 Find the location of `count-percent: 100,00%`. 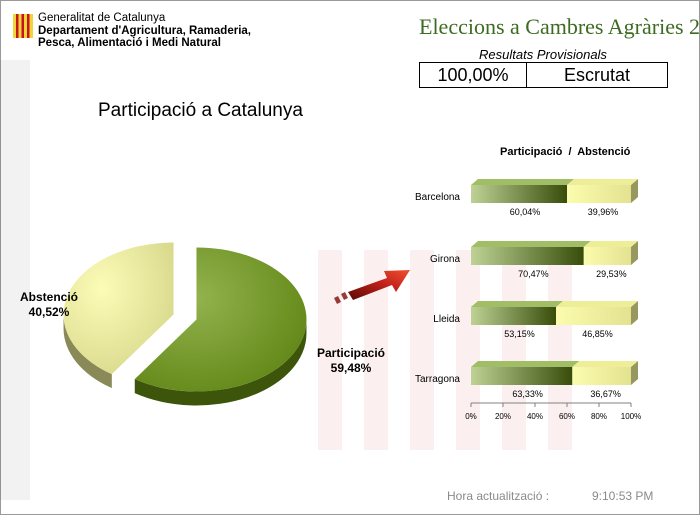

count-percent: 100,00% is located at coordinates (473, 75).